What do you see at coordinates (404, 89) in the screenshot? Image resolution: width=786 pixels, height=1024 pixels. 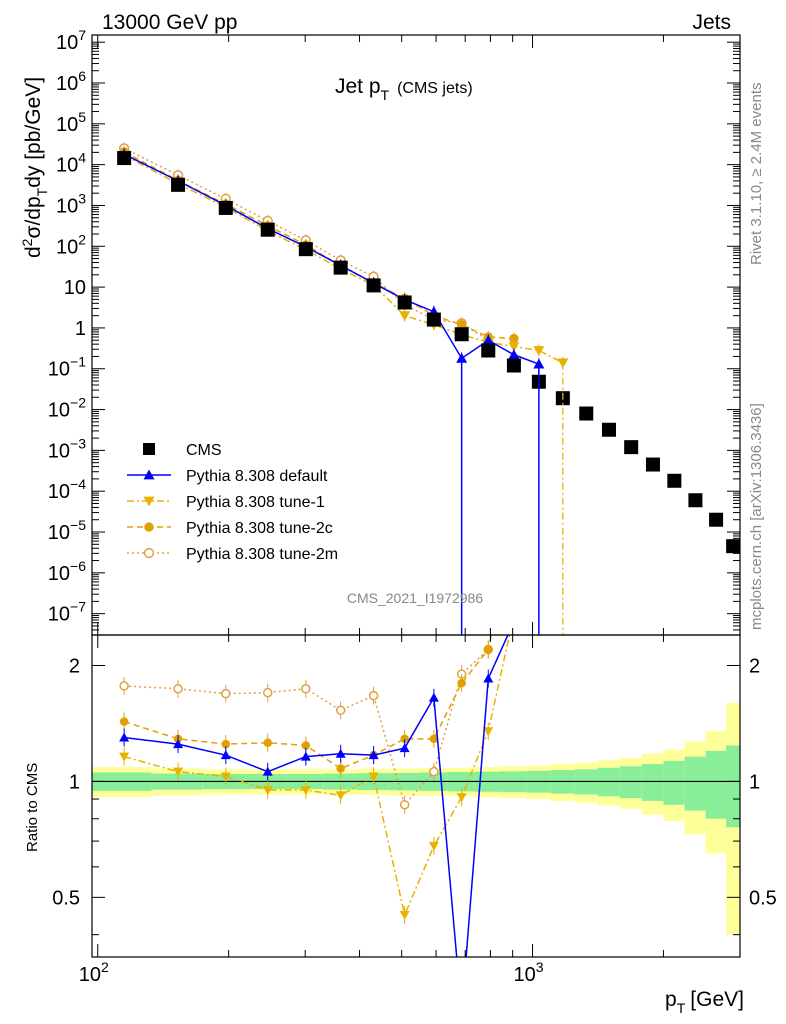 I see `plot-title: Jet pT (CMS jets)` at bounding box center [404, 89].